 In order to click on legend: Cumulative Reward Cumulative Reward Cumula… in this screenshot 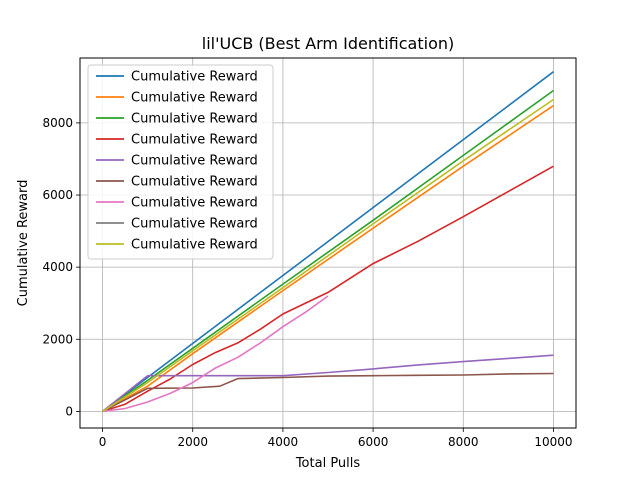, I will do `click(180, 162)`.